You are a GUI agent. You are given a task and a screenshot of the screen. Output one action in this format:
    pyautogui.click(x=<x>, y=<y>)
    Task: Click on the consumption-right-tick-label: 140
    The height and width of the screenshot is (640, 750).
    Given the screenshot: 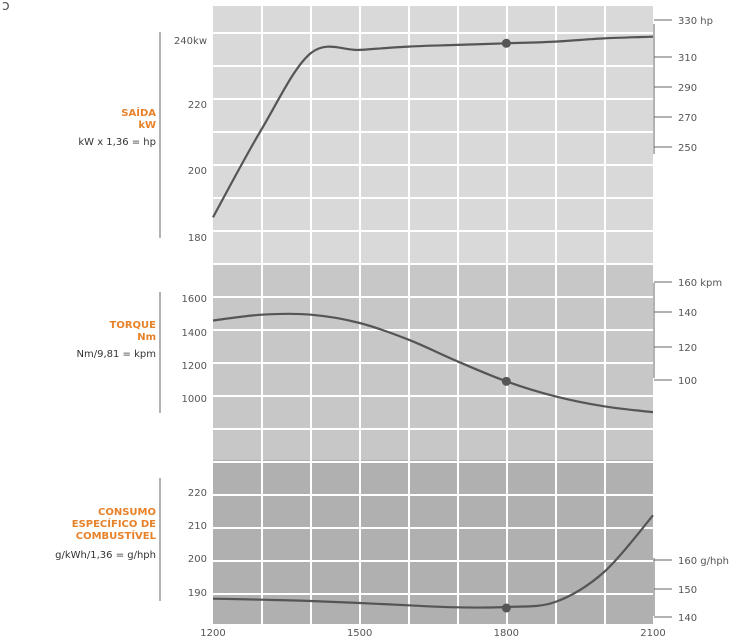 What is the action you would take?
    pyautogui.click(x=687, y=618)
    